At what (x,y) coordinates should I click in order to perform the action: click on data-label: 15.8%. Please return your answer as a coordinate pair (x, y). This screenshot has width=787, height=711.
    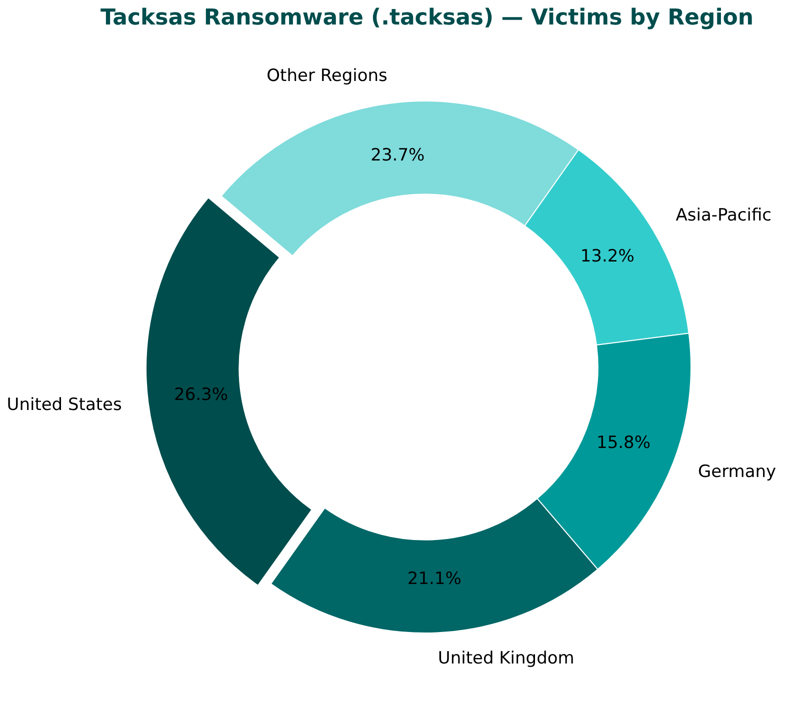
    Looking at the image, I should click on (623, 443).